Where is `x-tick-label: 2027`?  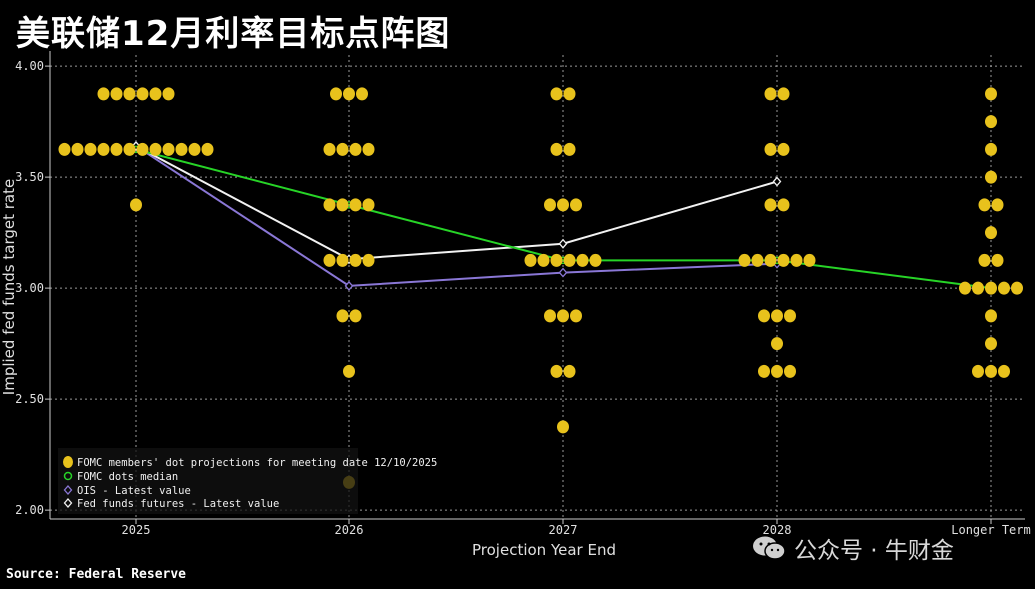 x-tick-label: 2027 is located at coordinates (563, 530).